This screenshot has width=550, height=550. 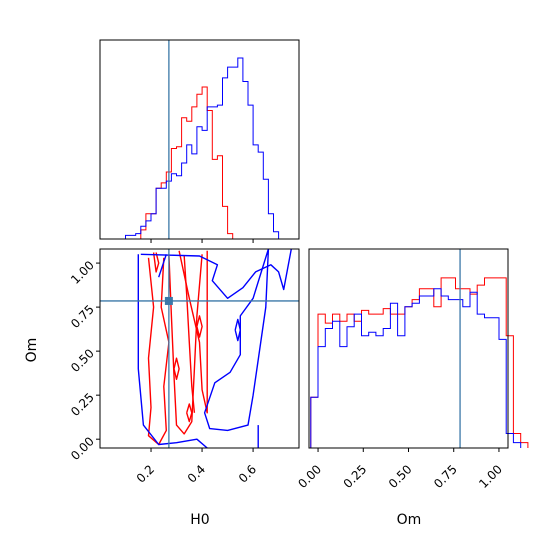 What do you see at coordinates (82, 272) in the screenshot?
I see `om-y-tick-label-4: 1.00` at bounding box center [82, 272].